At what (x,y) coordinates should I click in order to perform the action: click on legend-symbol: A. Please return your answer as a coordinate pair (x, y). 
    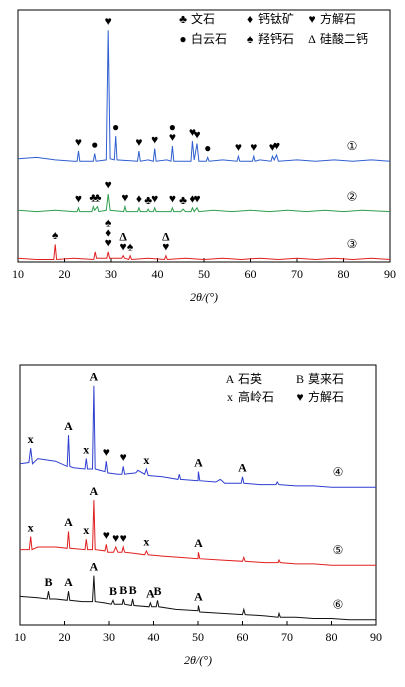
    Looking at the image, I should click on (230, 379).